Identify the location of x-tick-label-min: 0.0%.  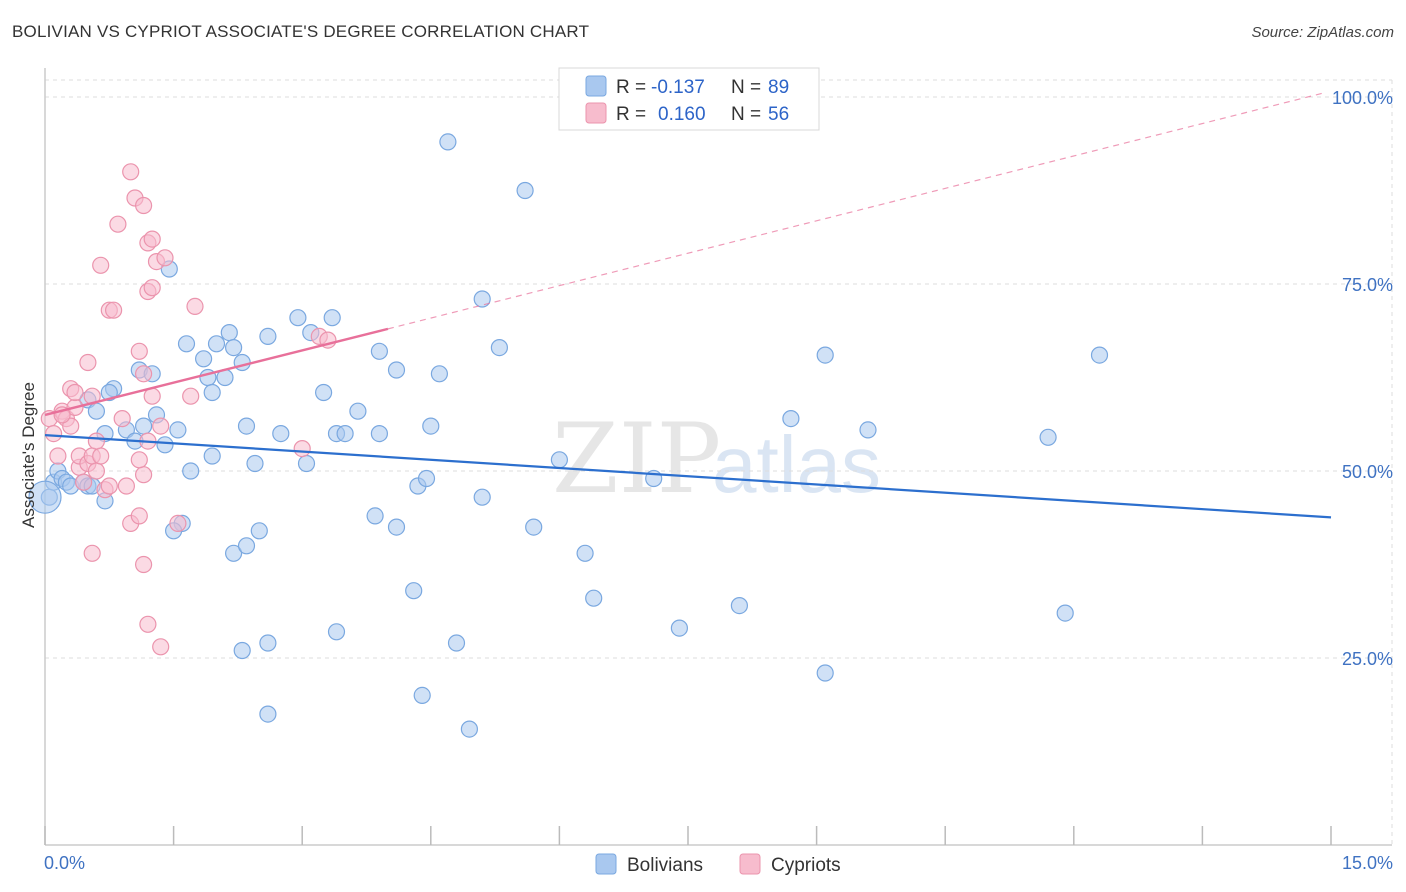
(64, 863).